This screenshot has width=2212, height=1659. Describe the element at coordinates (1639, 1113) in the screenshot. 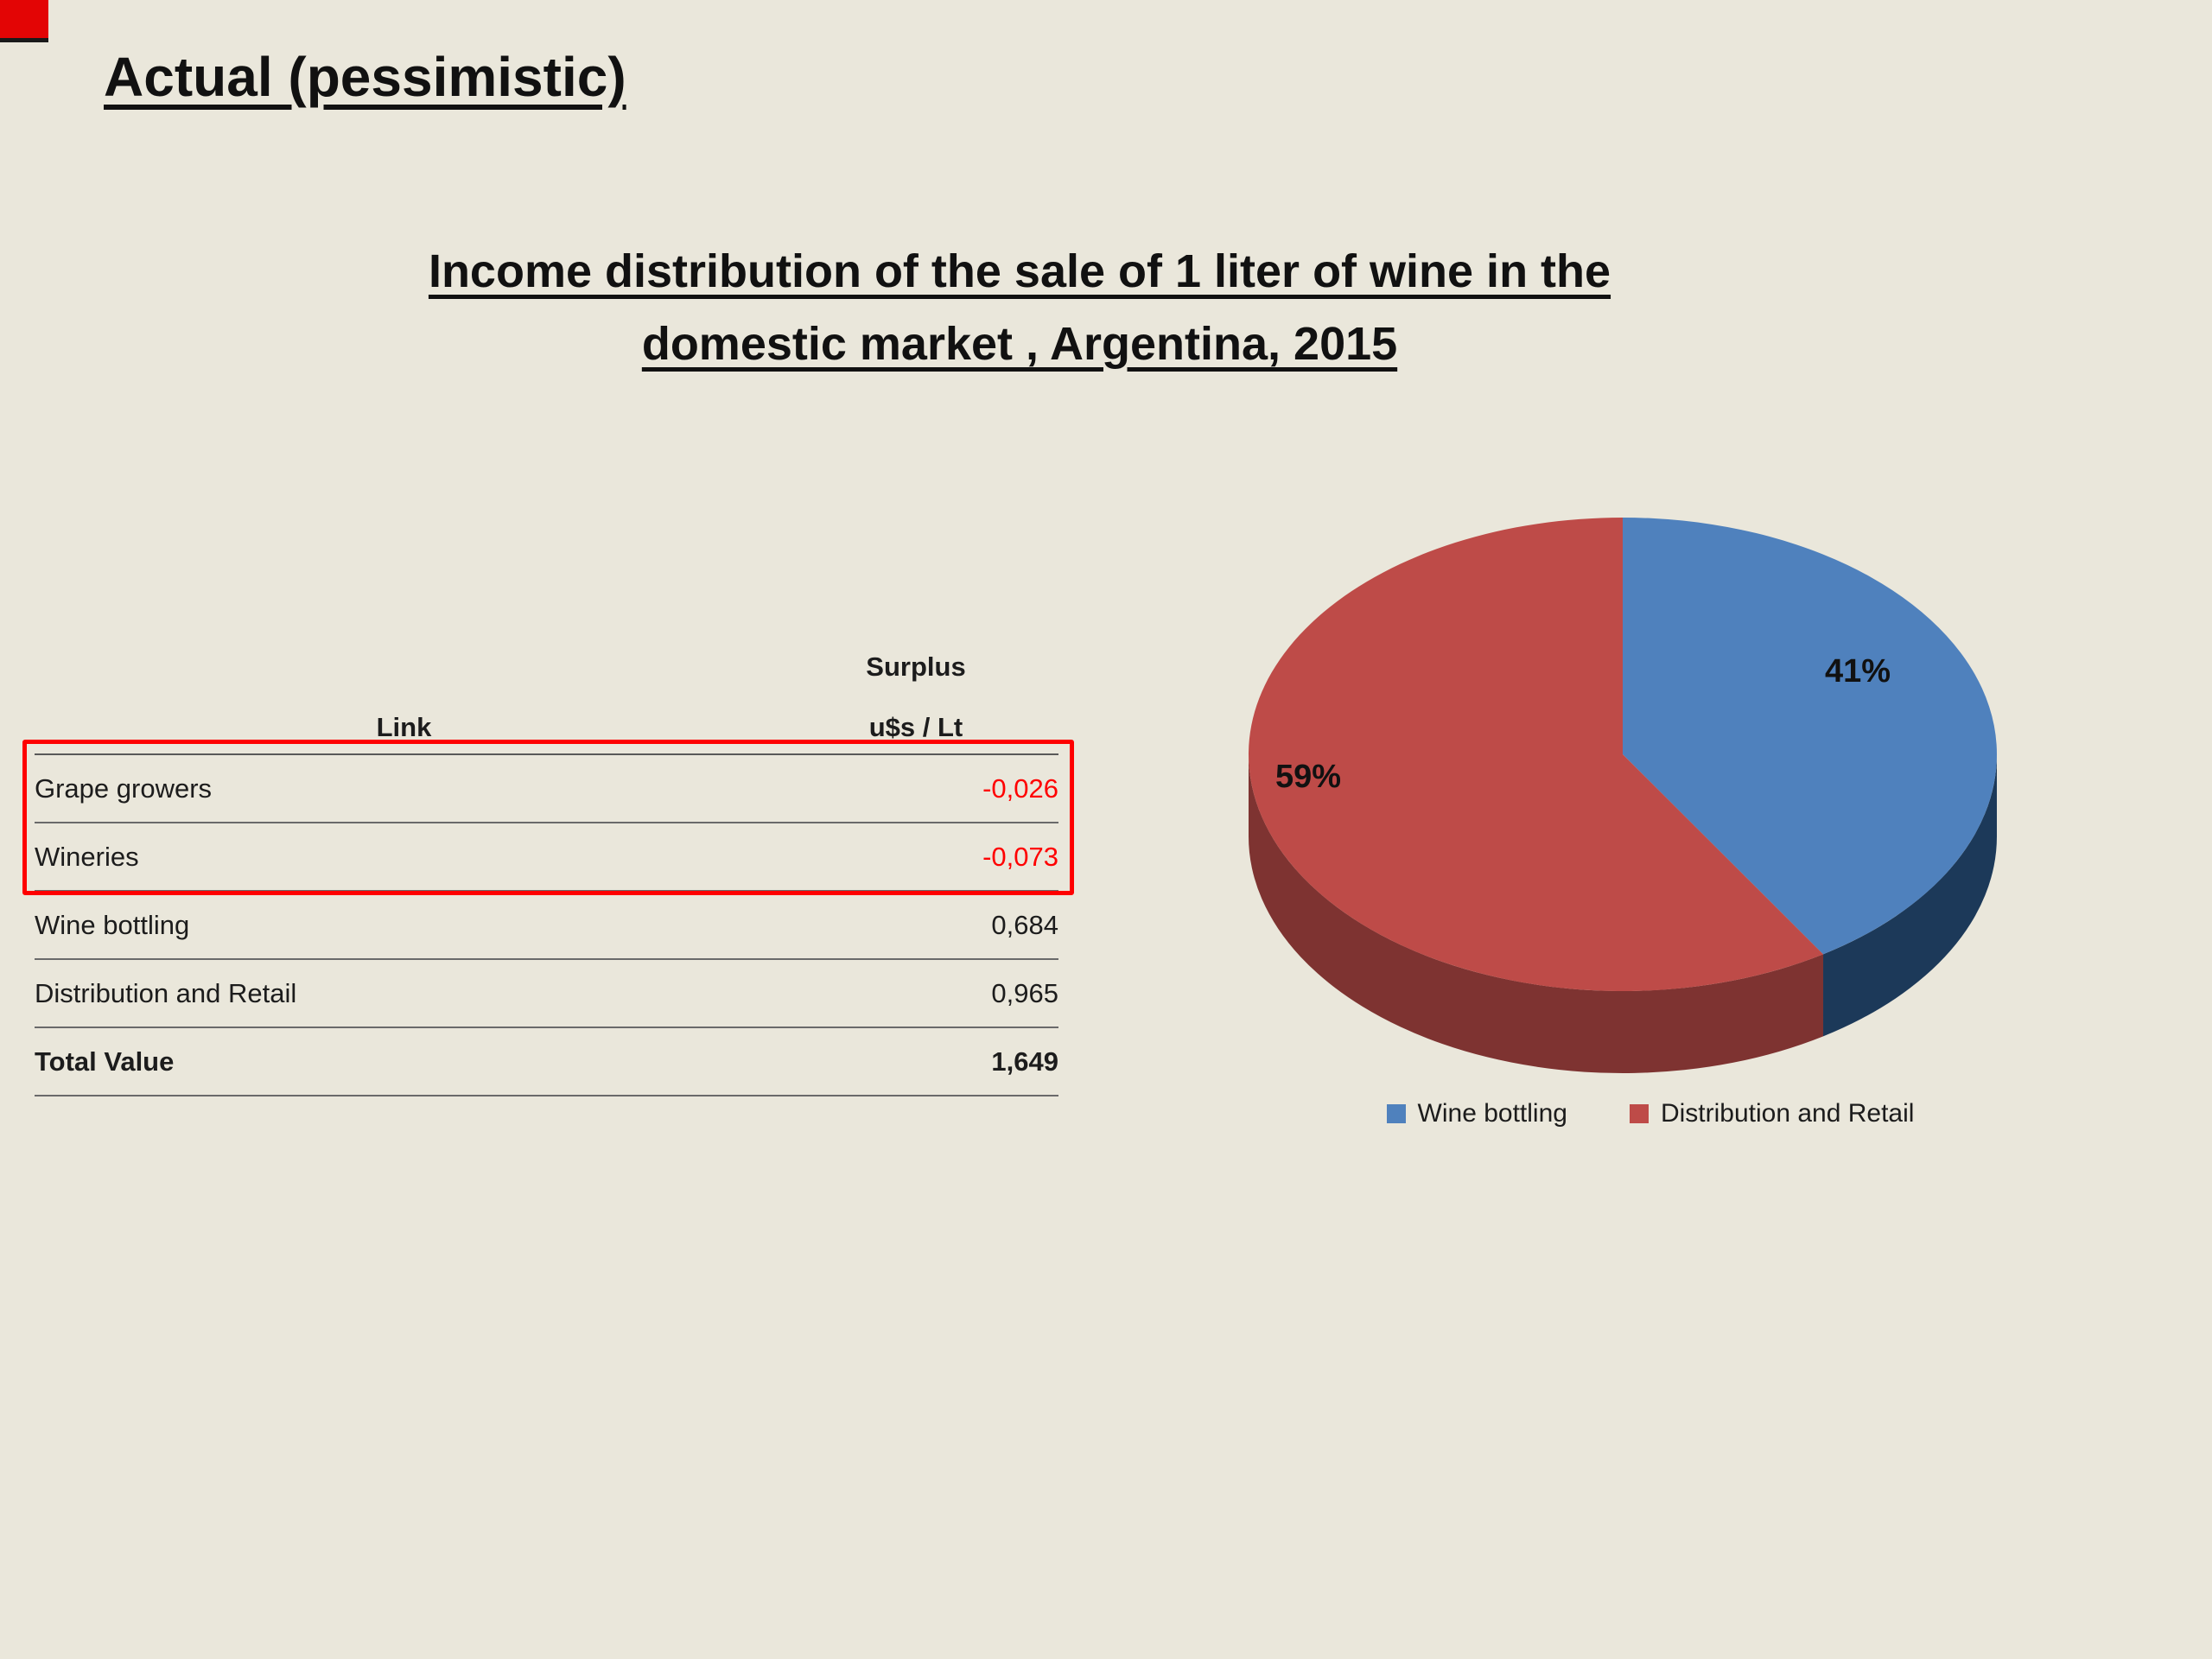

I see `legend-swatch-red` at that location.